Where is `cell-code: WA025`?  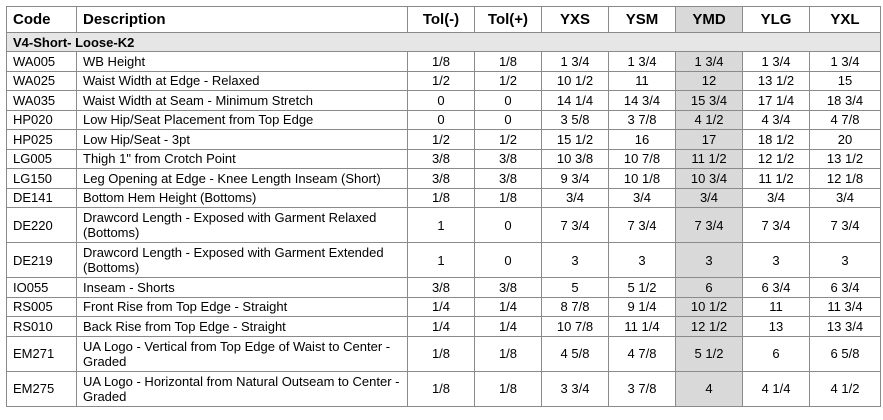 cell-code: WA025 is located at coordinates (41, 80).